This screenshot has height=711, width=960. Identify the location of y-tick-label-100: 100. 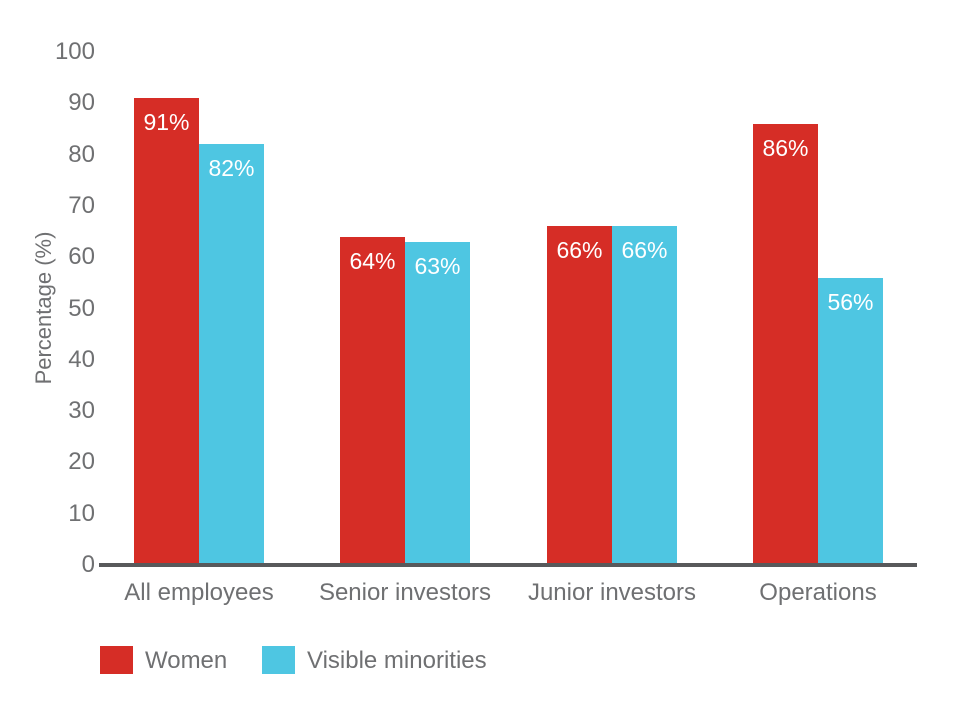
(74, 51).